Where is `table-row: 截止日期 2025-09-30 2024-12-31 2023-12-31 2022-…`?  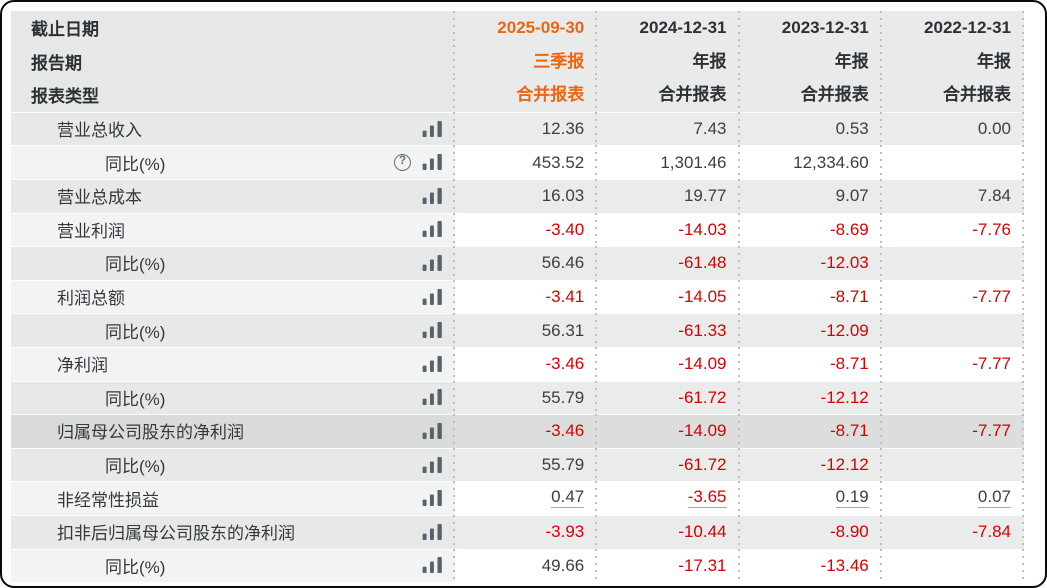 table-row: 截止日期 2025-09-30 2024-12-31 2023-12-31 2022-… is located at coordinates (518, 28).